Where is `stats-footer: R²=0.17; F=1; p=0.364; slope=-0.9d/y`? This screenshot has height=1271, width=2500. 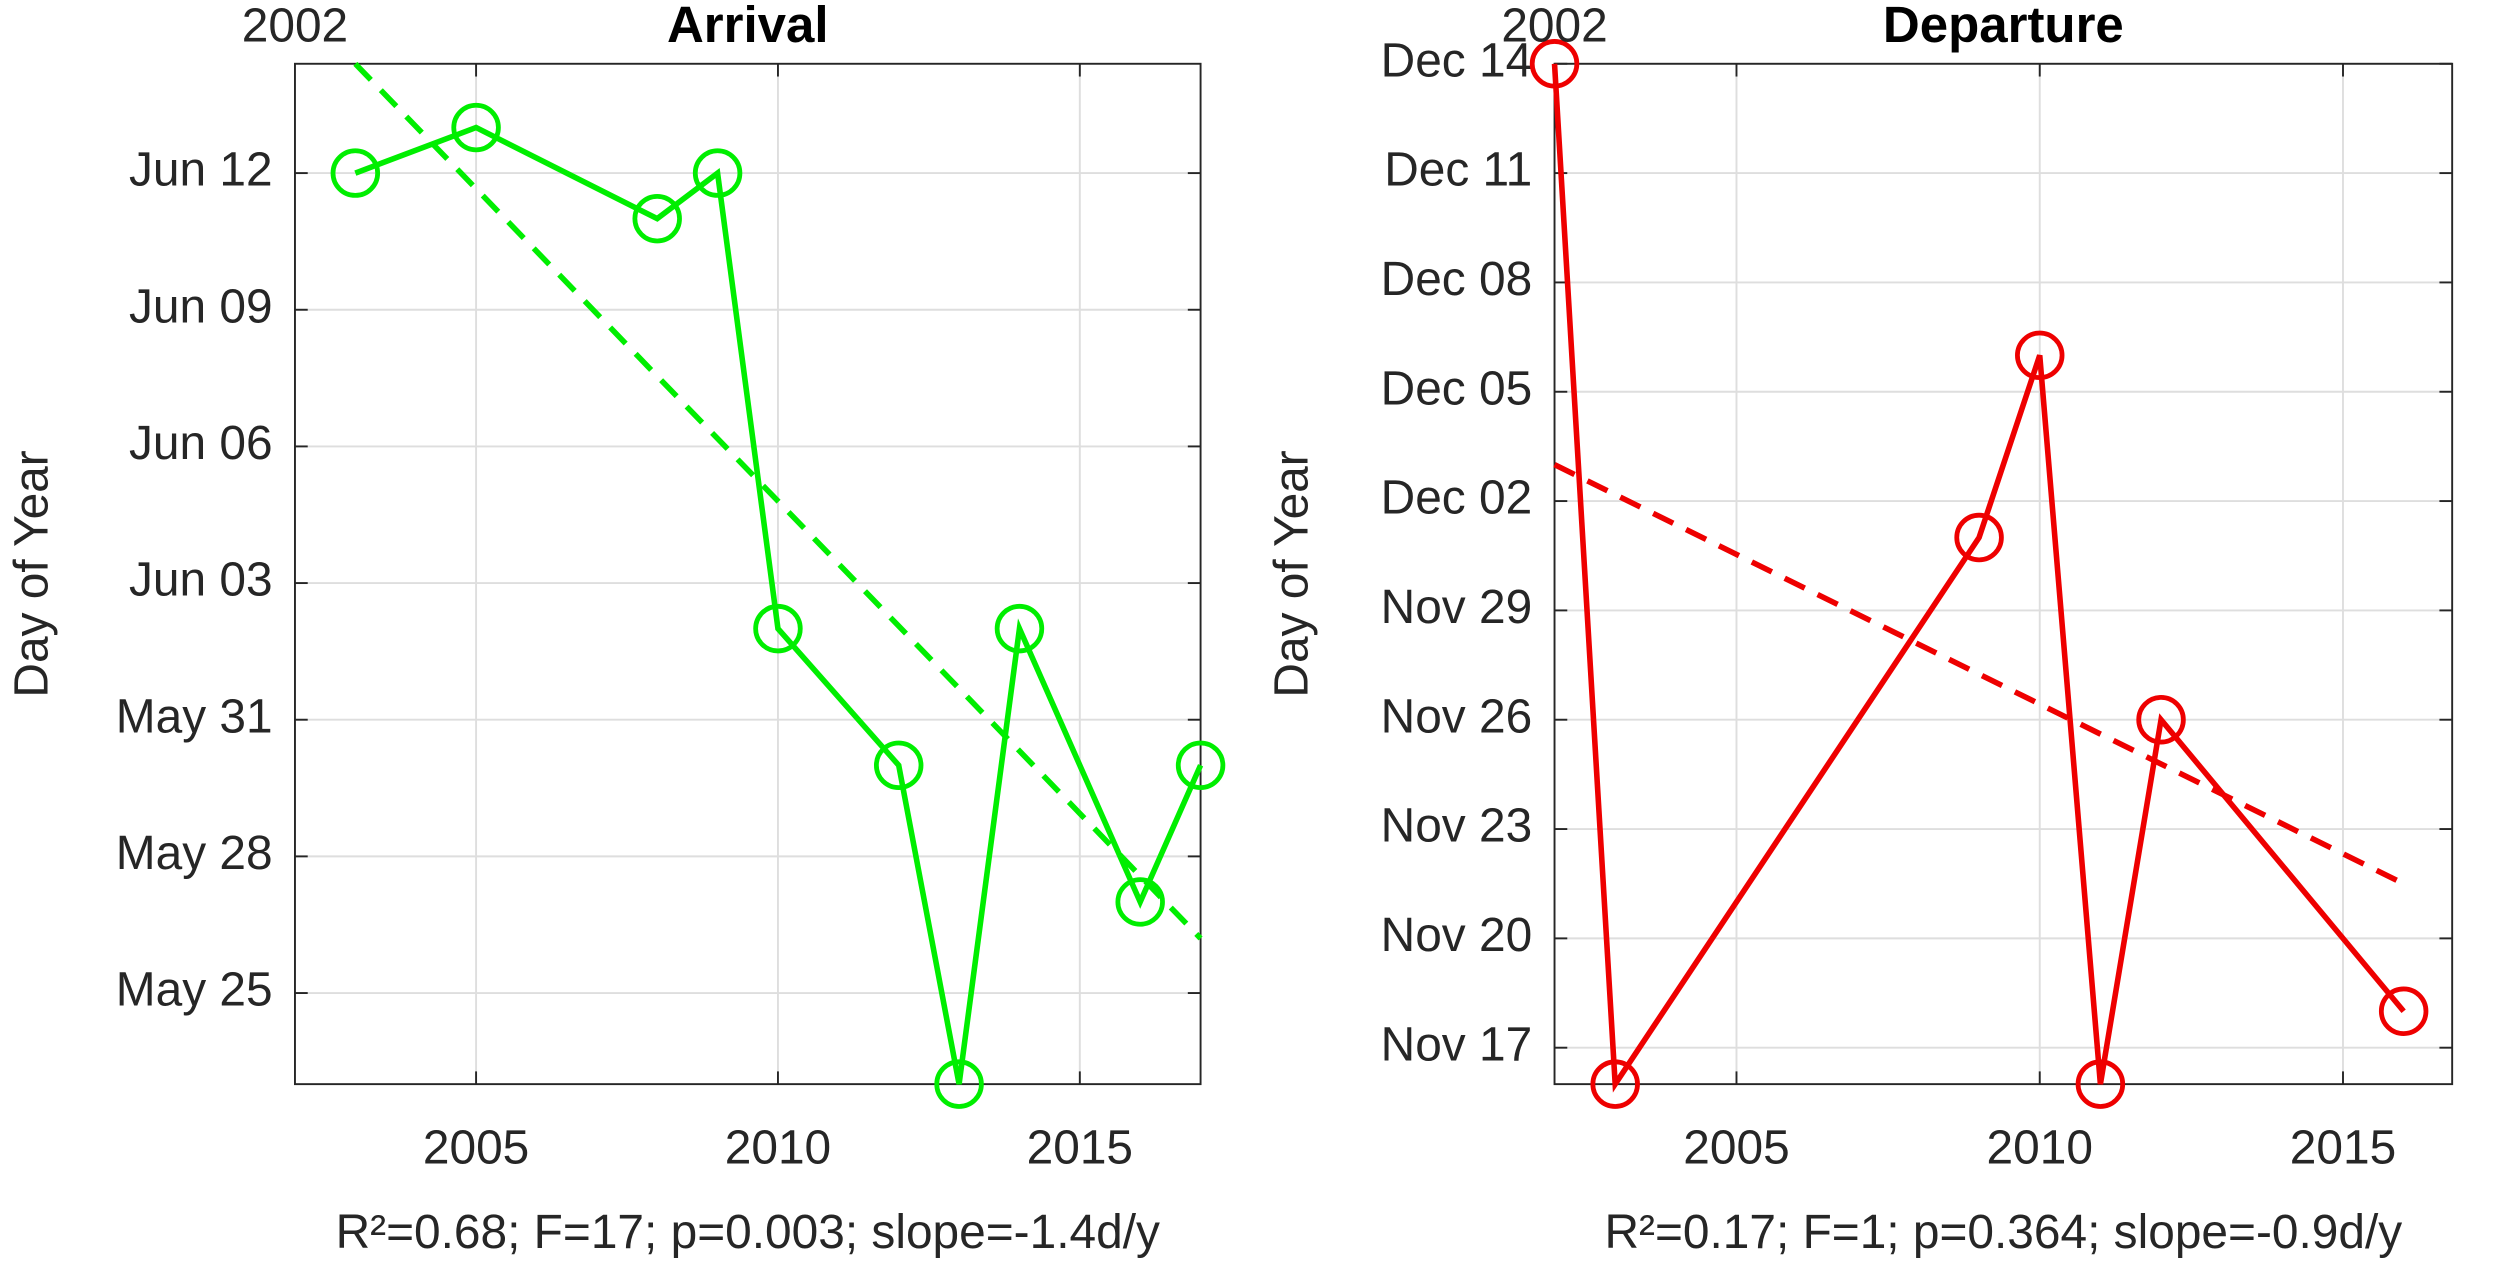
stats-footer: R²=0.17; F=1; p=0.364; slope=-0.9d/y is located at coordinates (2004, 1232).